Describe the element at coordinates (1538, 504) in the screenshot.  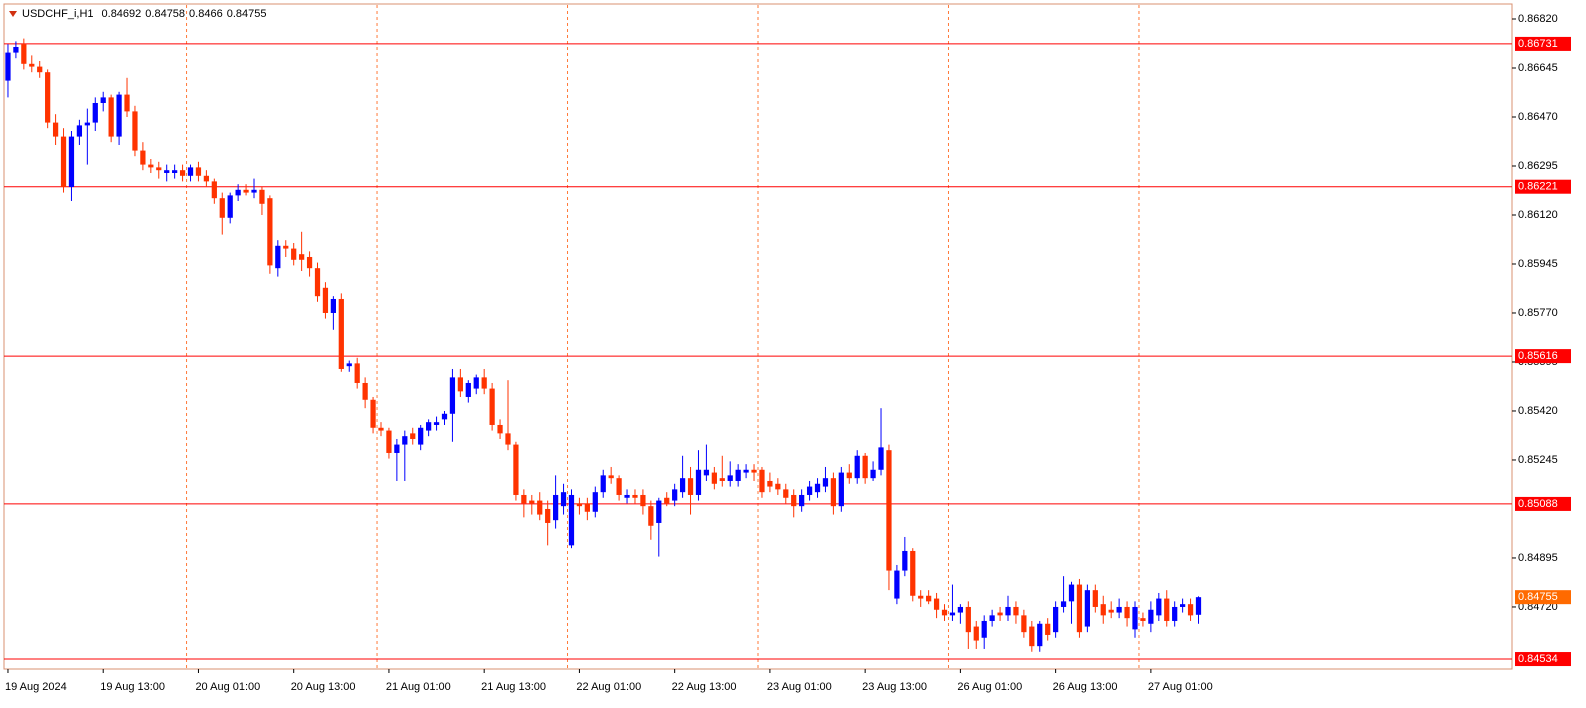
I see `level-label: 0.85088` at that location.